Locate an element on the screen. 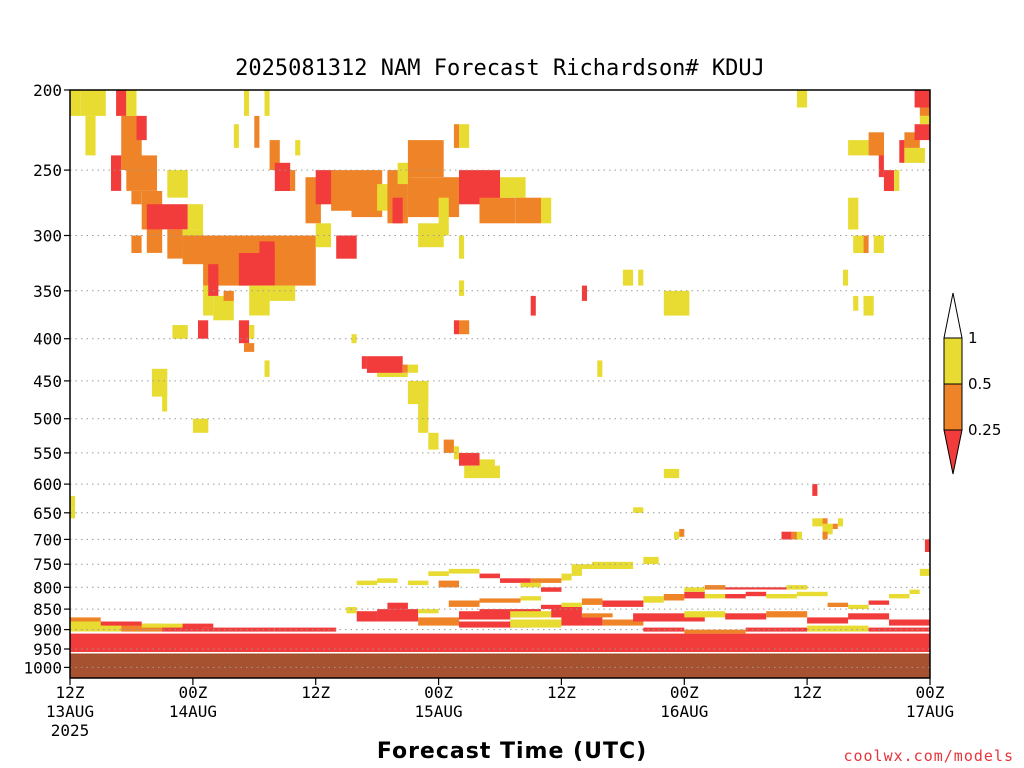 The height and width of the screenshot is (768, 1024). x-tick-label: 2025 is located at coordinates (70, 730).